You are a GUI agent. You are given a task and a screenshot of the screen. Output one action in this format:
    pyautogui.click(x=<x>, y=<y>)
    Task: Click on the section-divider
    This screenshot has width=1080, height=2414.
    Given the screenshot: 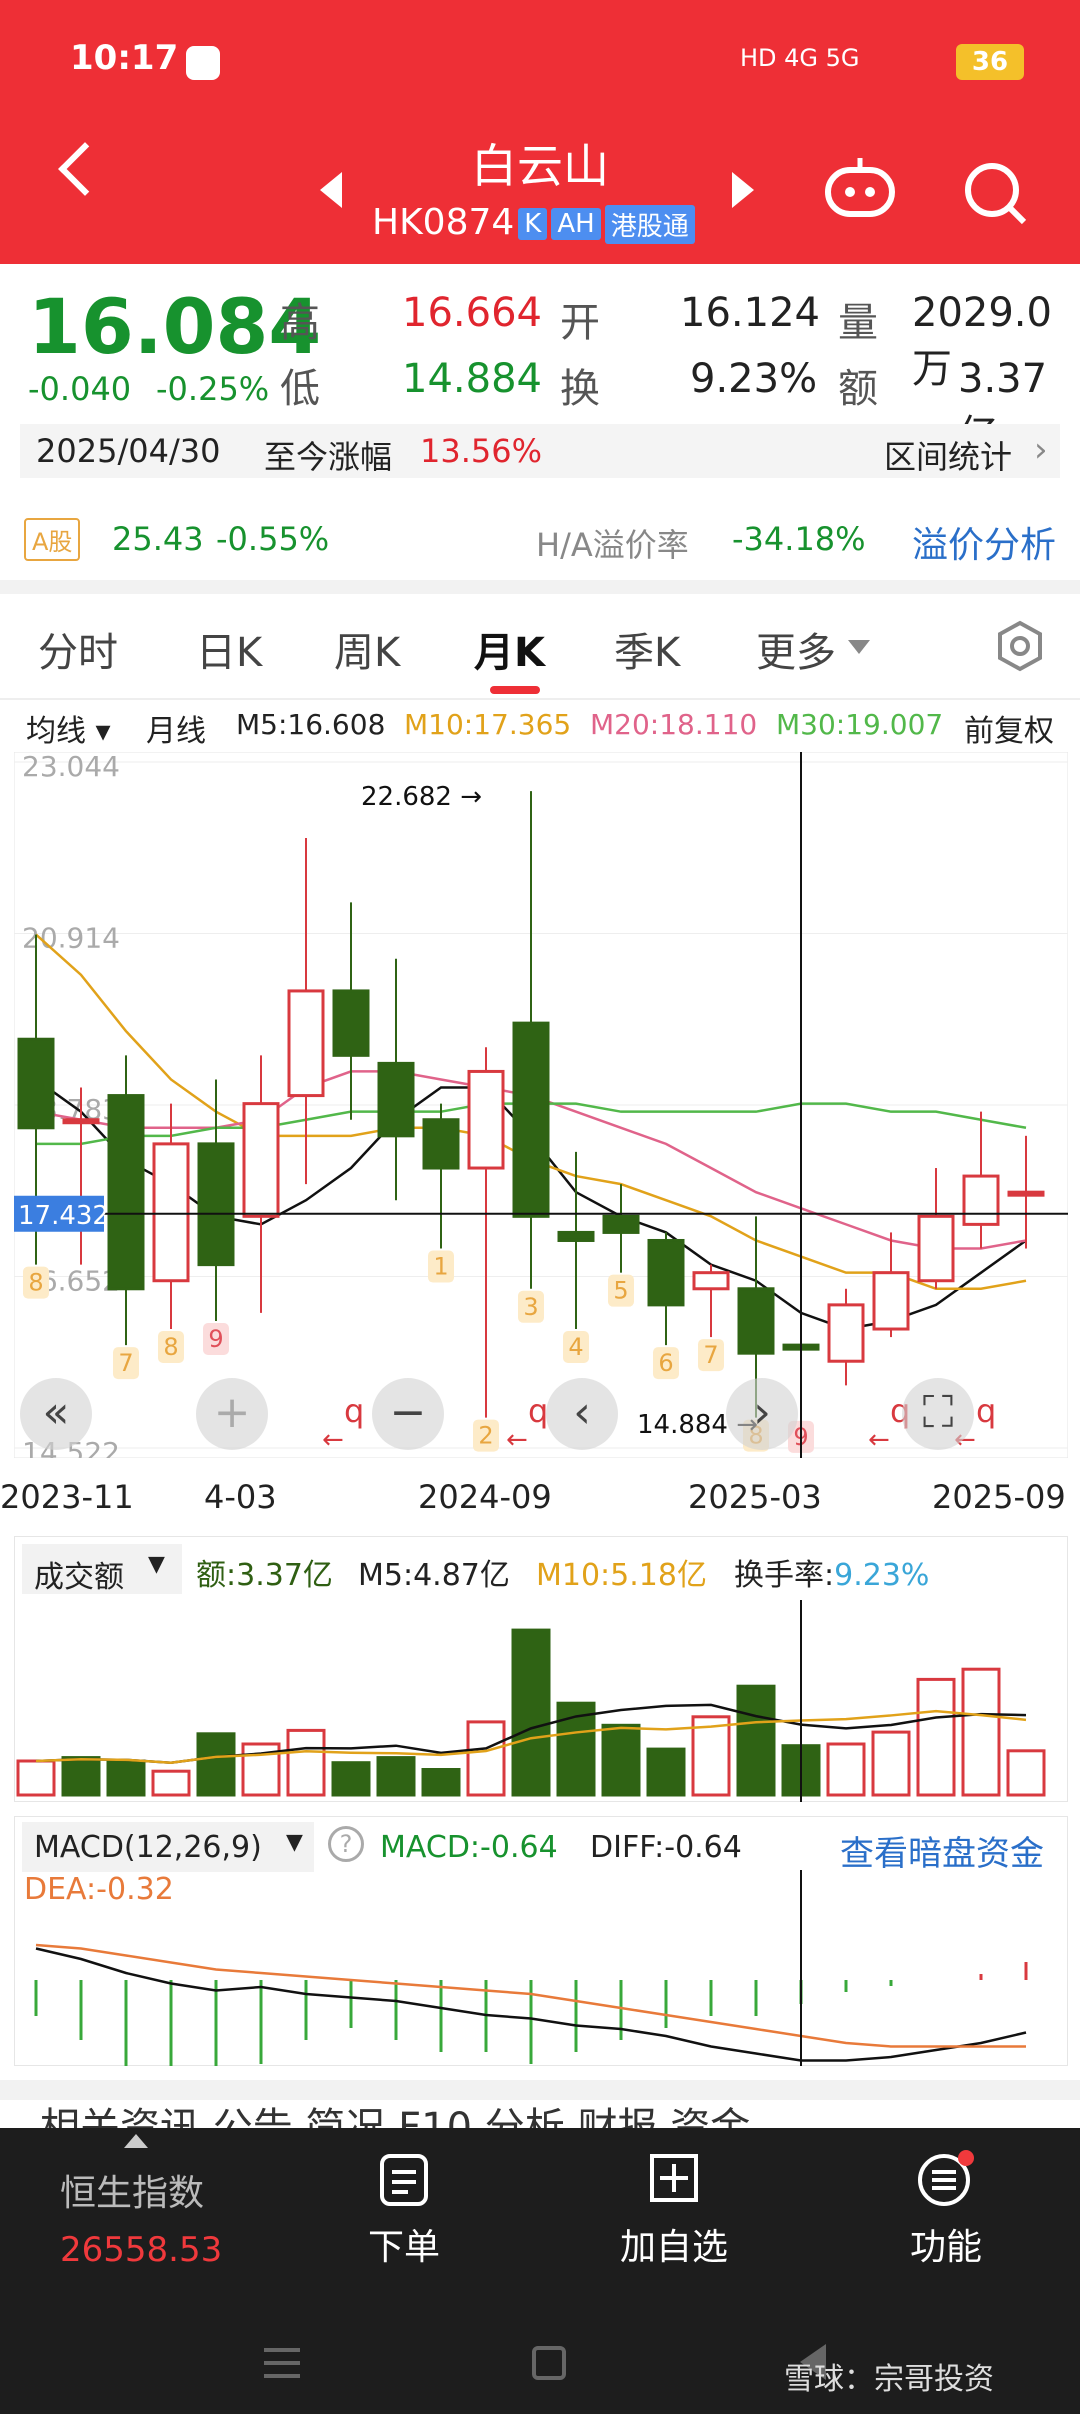 What is the action you would take?
    pyautogui.click(x=540, y=587)
    